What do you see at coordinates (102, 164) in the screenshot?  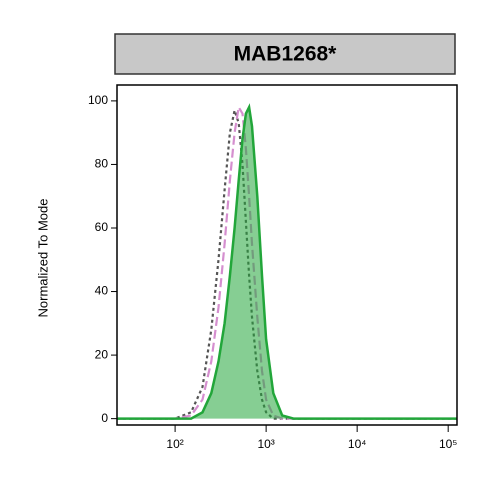 I see `y-tick-label: 80` at bounding box center [102, 164].